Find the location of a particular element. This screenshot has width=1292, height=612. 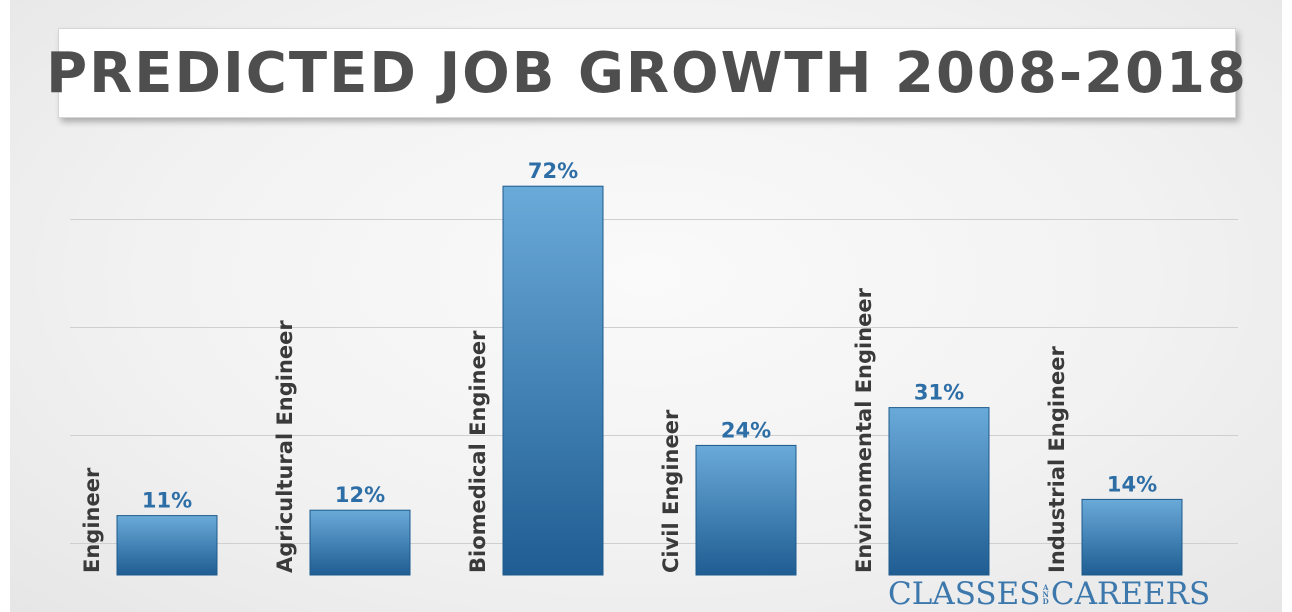

value-label: 72% is located at coordinates (553, 171).